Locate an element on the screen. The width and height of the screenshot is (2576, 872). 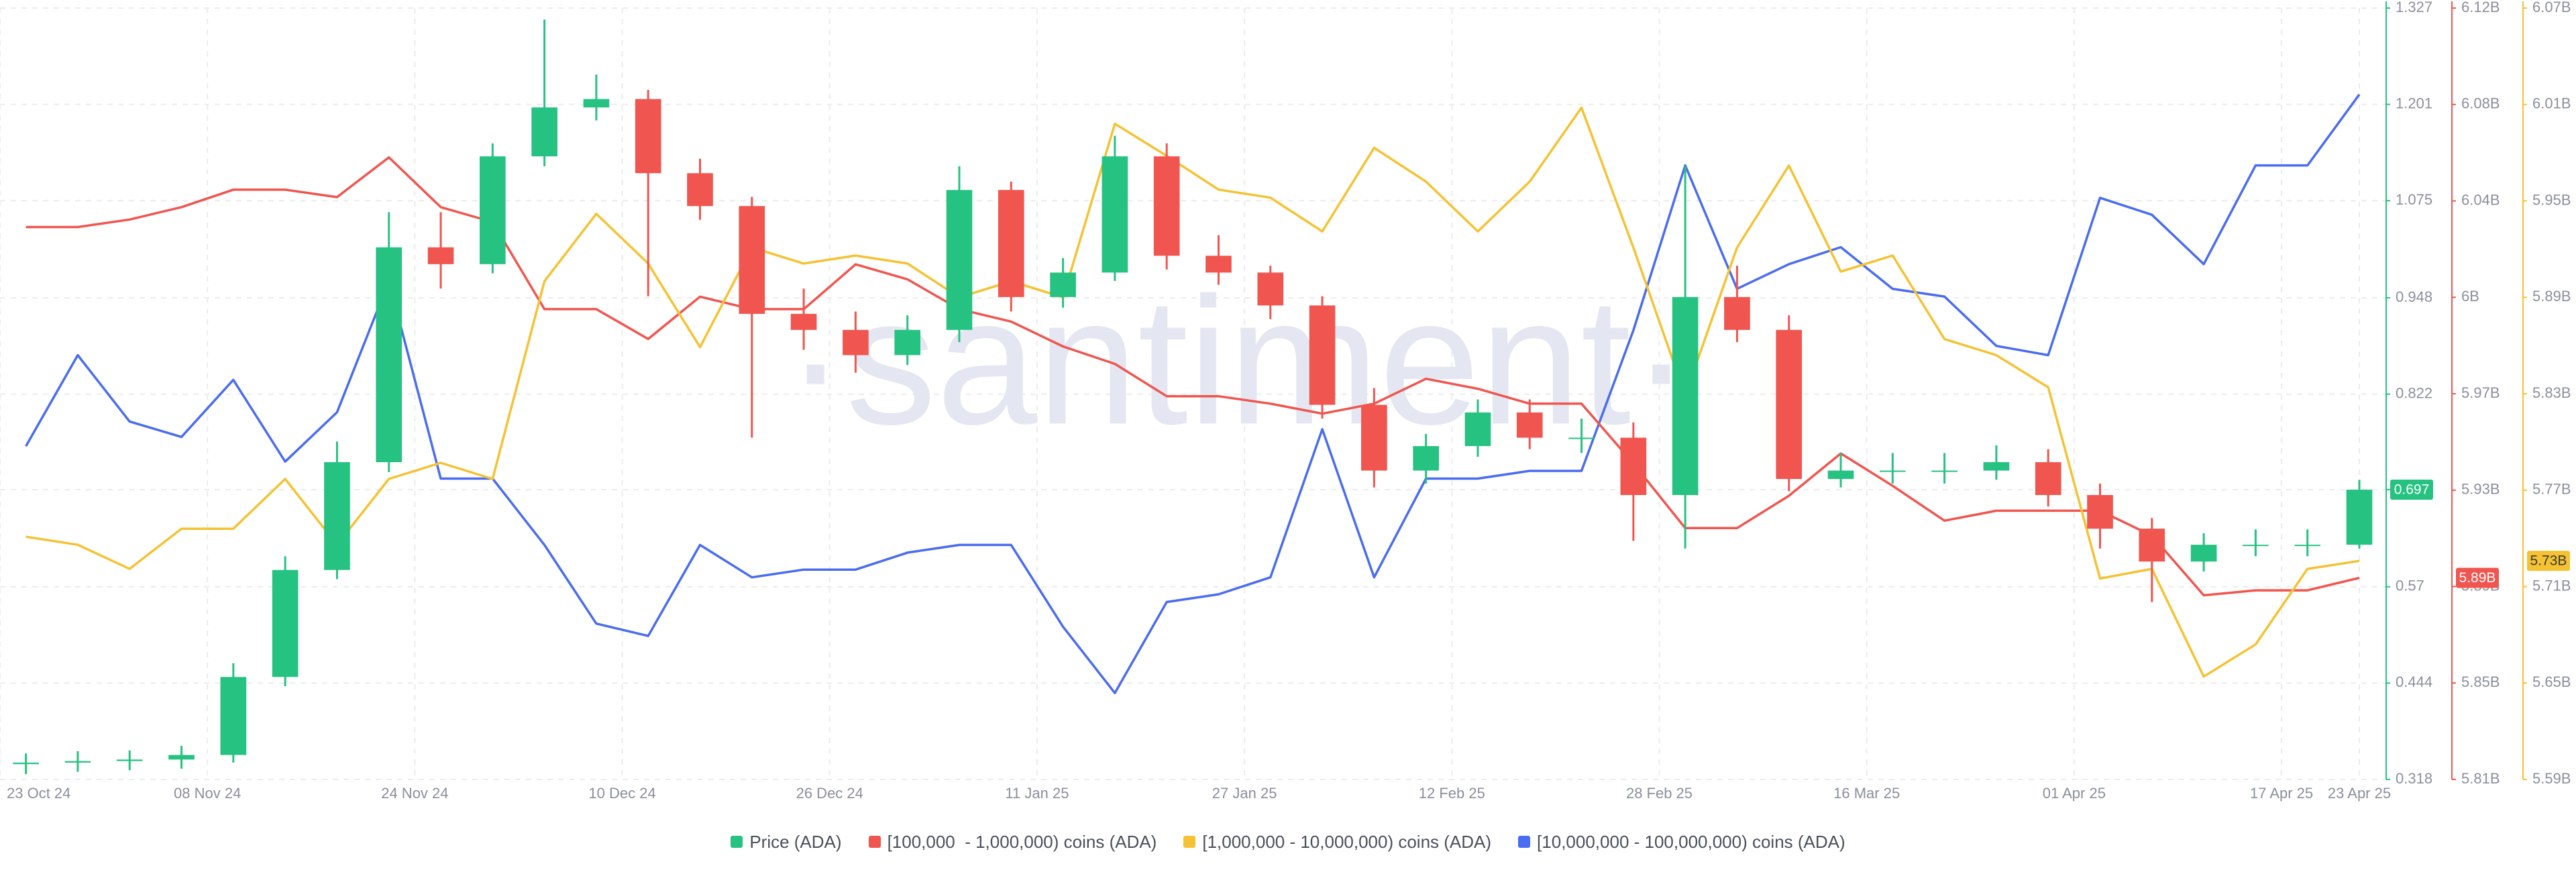
x-tick-label: 08 Nov 24 is located at coordinates (207, 793).